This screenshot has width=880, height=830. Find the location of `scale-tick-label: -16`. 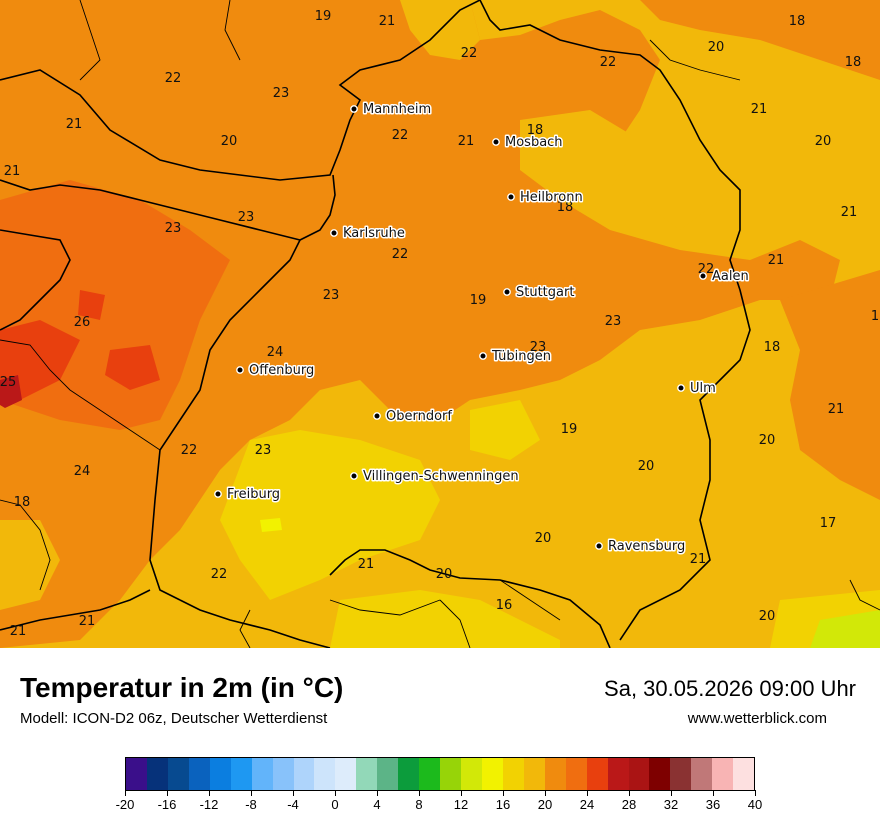

scale-tick-label: -16 is located at coordinates (167, 804).